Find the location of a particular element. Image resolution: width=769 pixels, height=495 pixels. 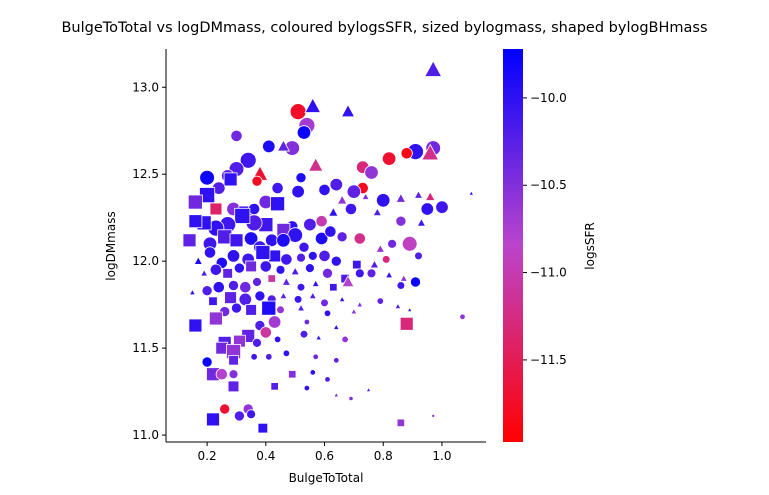

colorbar-tick-label: −10.5 is located at coordinates (548, 185).